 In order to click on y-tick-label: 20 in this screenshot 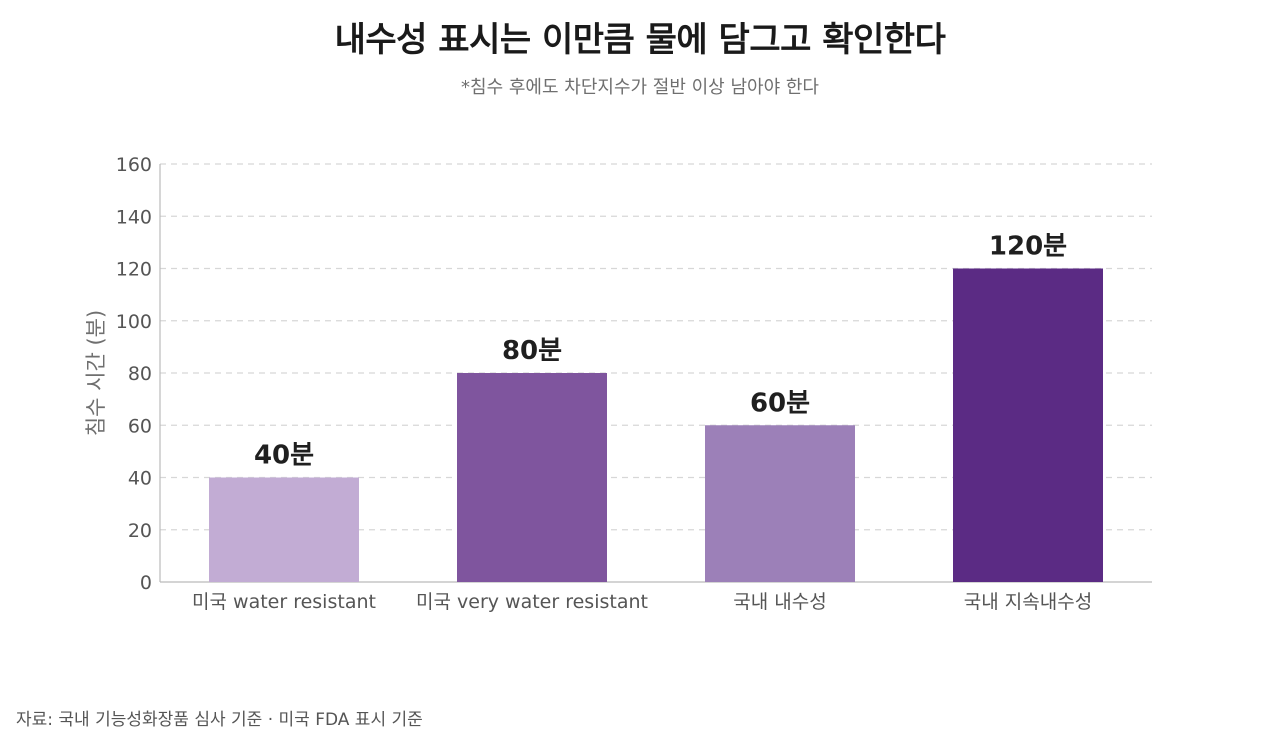, I will do `click(140, 531)`.